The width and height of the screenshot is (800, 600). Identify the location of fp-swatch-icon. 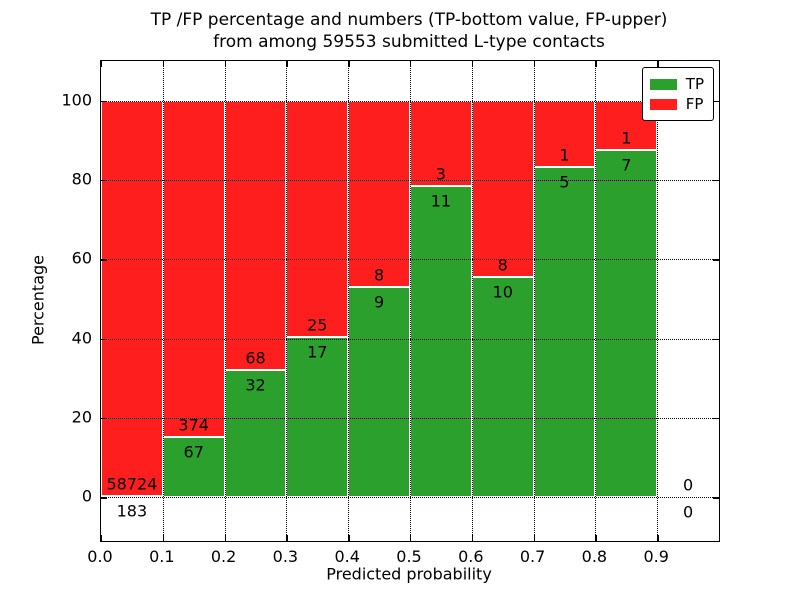
(663, 104).